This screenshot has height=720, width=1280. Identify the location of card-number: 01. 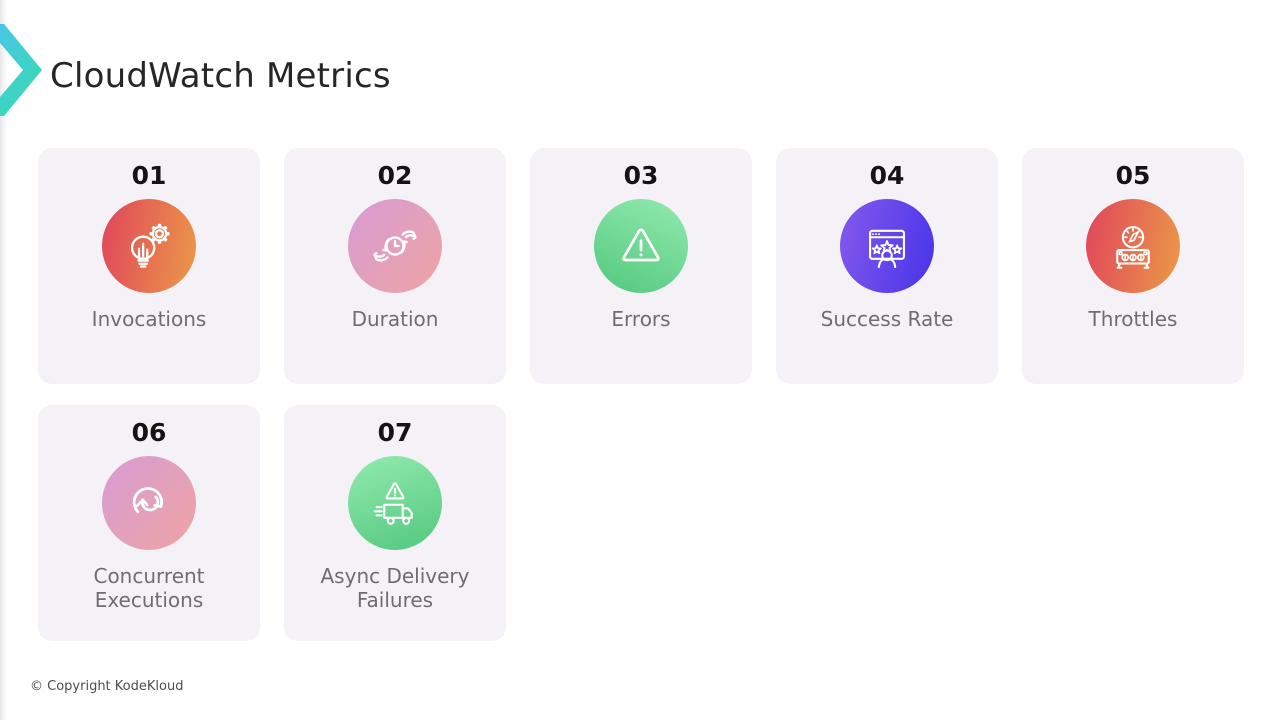
(149, 175).